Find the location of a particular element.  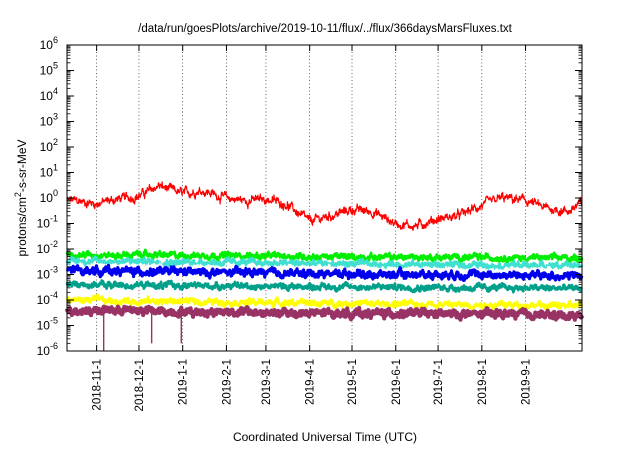

y-tick-label: 10³ is located at coordinates (49, 120).